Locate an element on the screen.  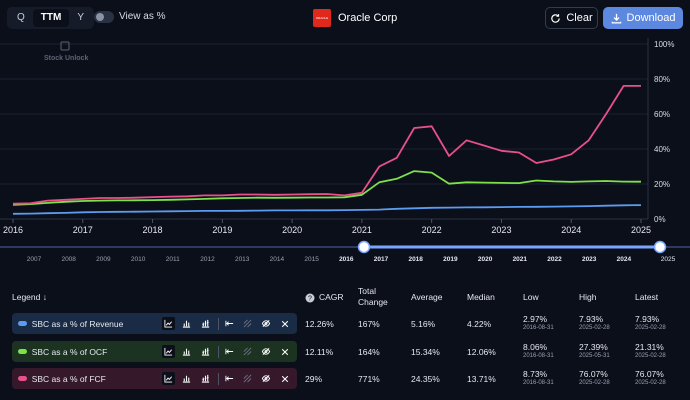
low-value: 8.73% is located at coordinates (535, 374).